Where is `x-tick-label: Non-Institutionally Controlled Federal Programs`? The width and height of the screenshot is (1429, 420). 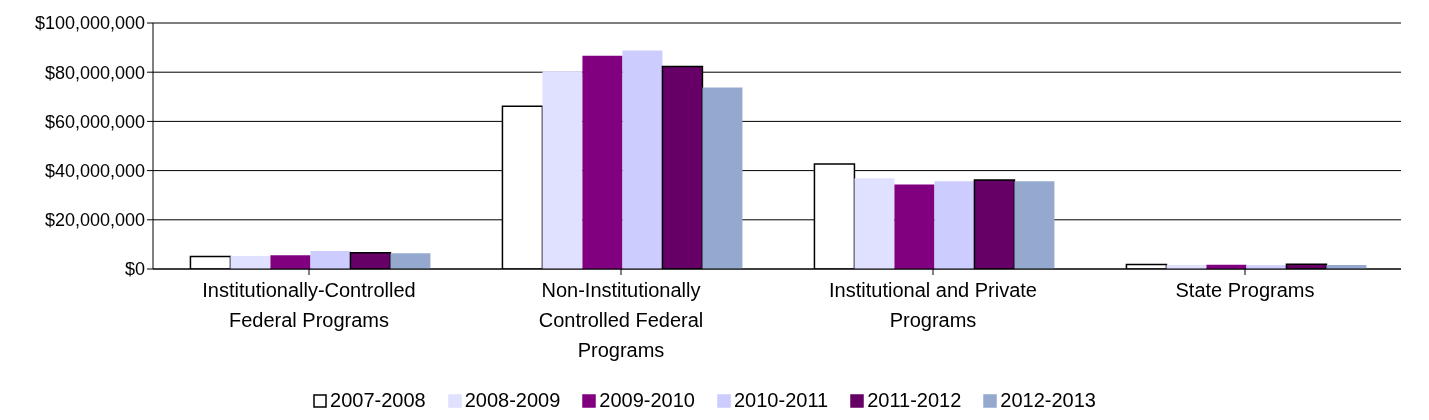
x-tick-label: Non-Institutionally Controlled Federal Programs is located at coordinates (621, 320).